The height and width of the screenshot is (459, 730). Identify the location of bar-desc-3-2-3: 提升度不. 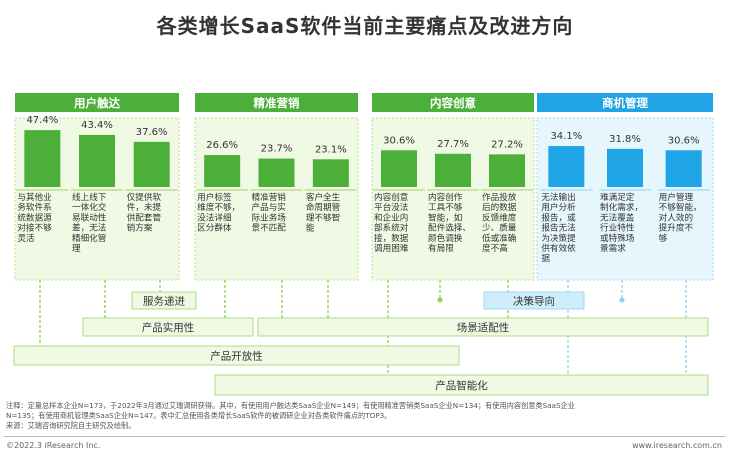
(676, 228).